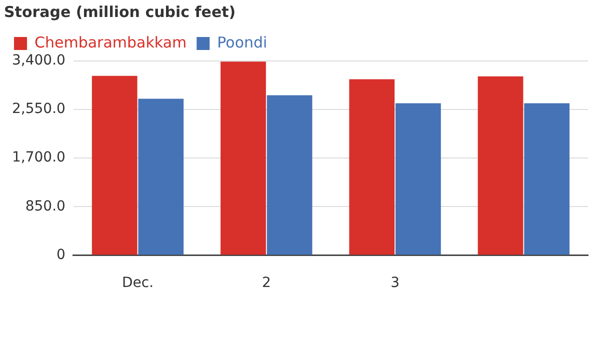  What do you see at coordinates (45, 206) in the screenshot?
I see `y-tick-label: 850.0` at bounding box center [45, 206].